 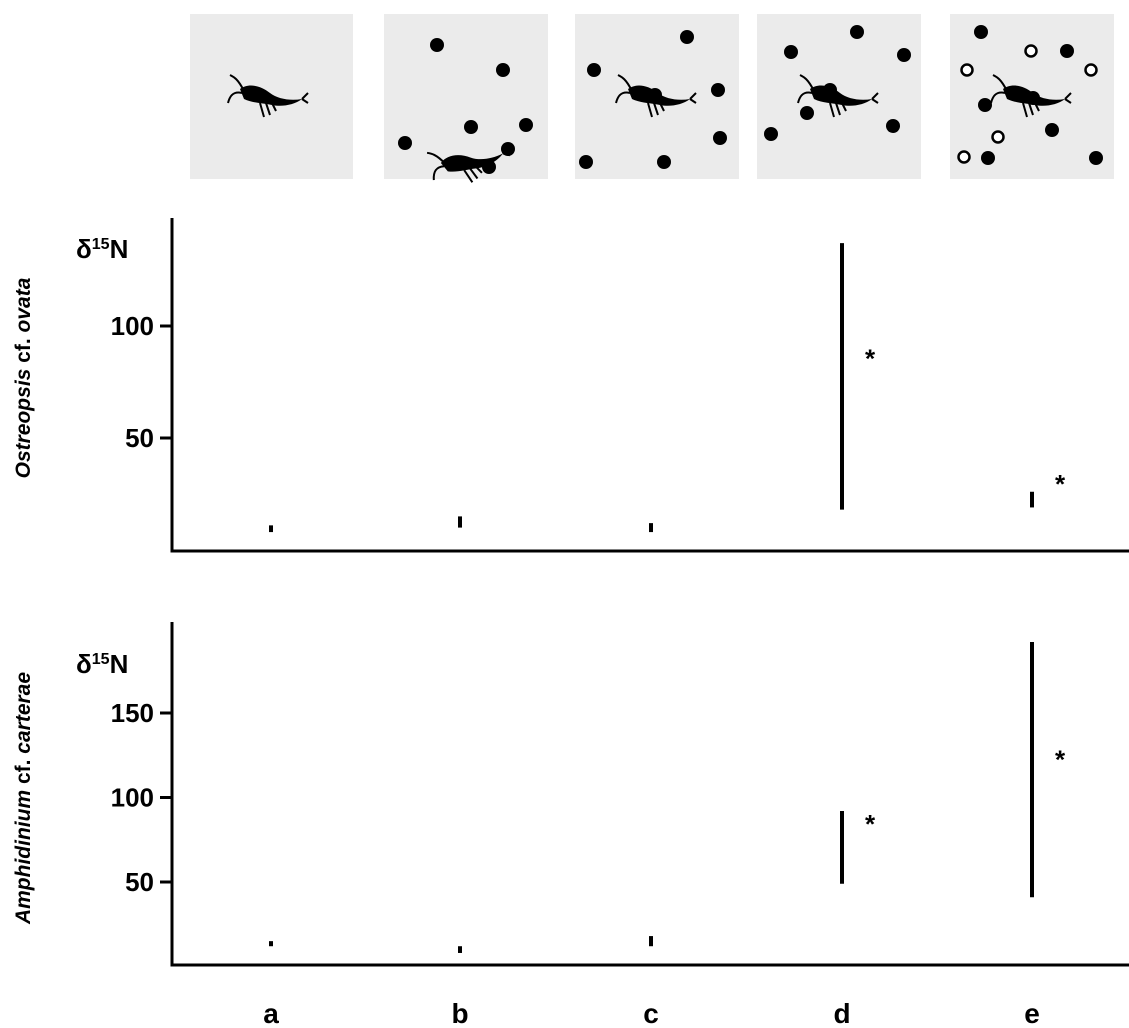 What do you see at coordinates (23, 798) in the screenshot?
I see `y-axis-species-label: Amphidinium cf. carterae` at bounding box center [23, 798].